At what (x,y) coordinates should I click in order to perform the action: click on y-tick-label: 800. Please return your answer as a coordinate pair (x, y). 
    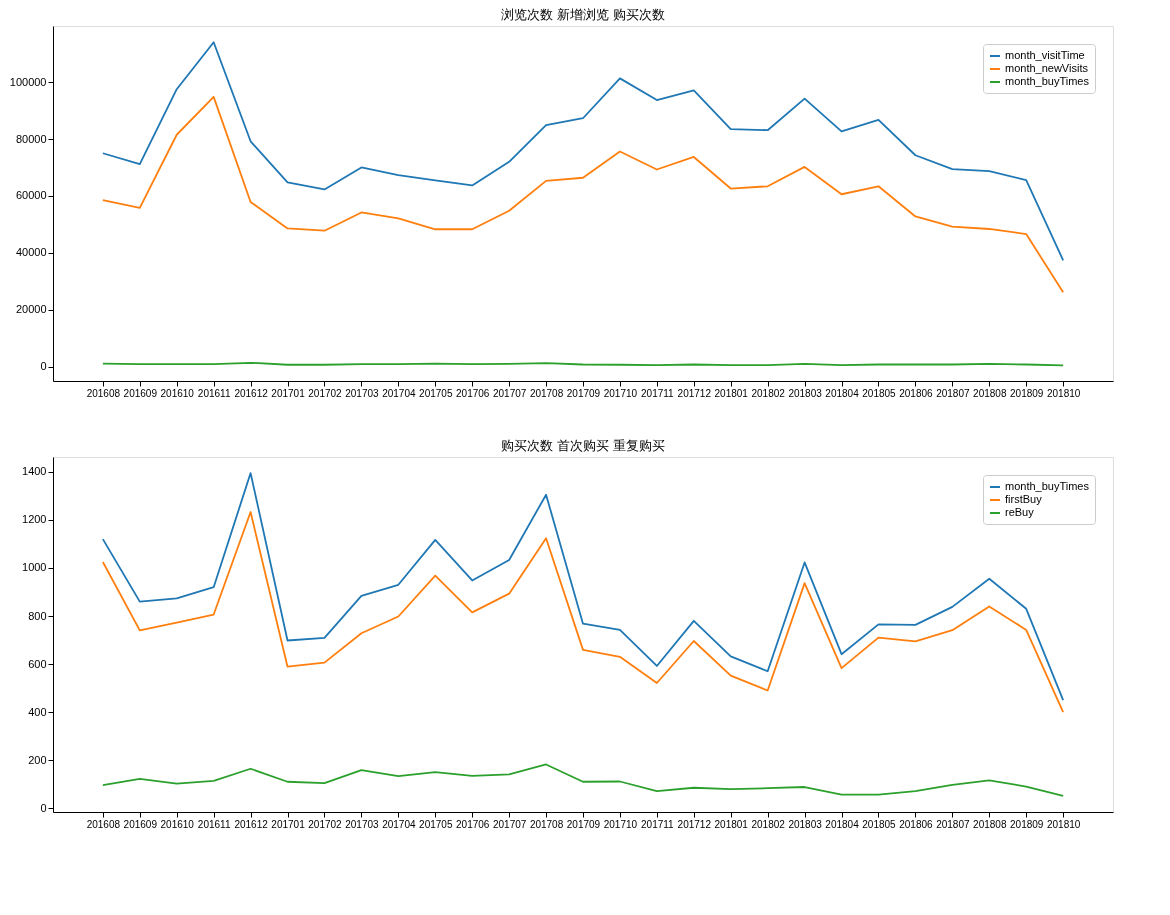
    Looking at the image, I should click on (37, 615).